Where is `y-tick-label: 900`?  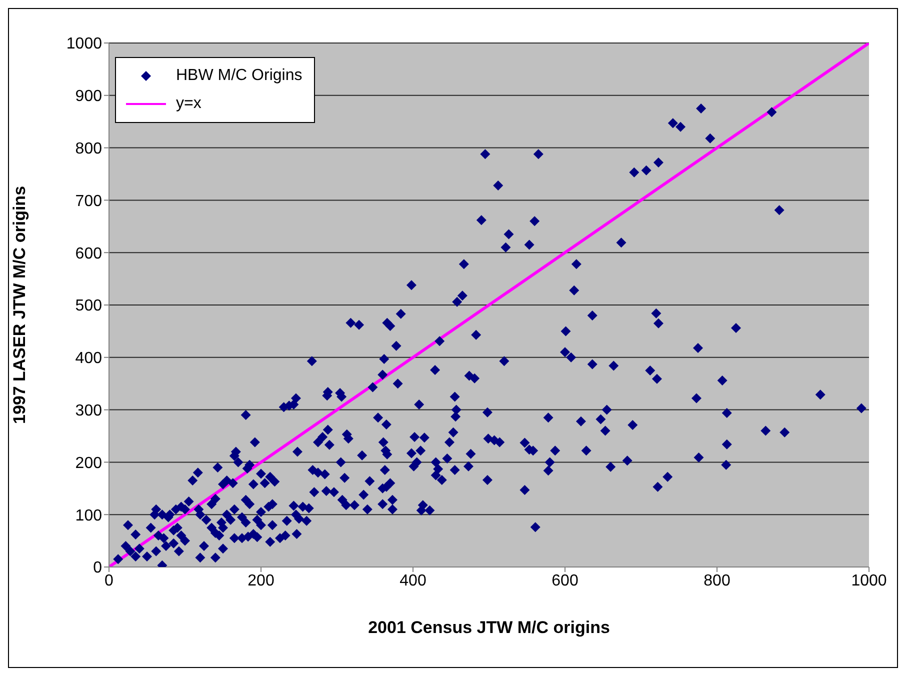 y-tick-label: 900 is located at coordinates (88, 97).